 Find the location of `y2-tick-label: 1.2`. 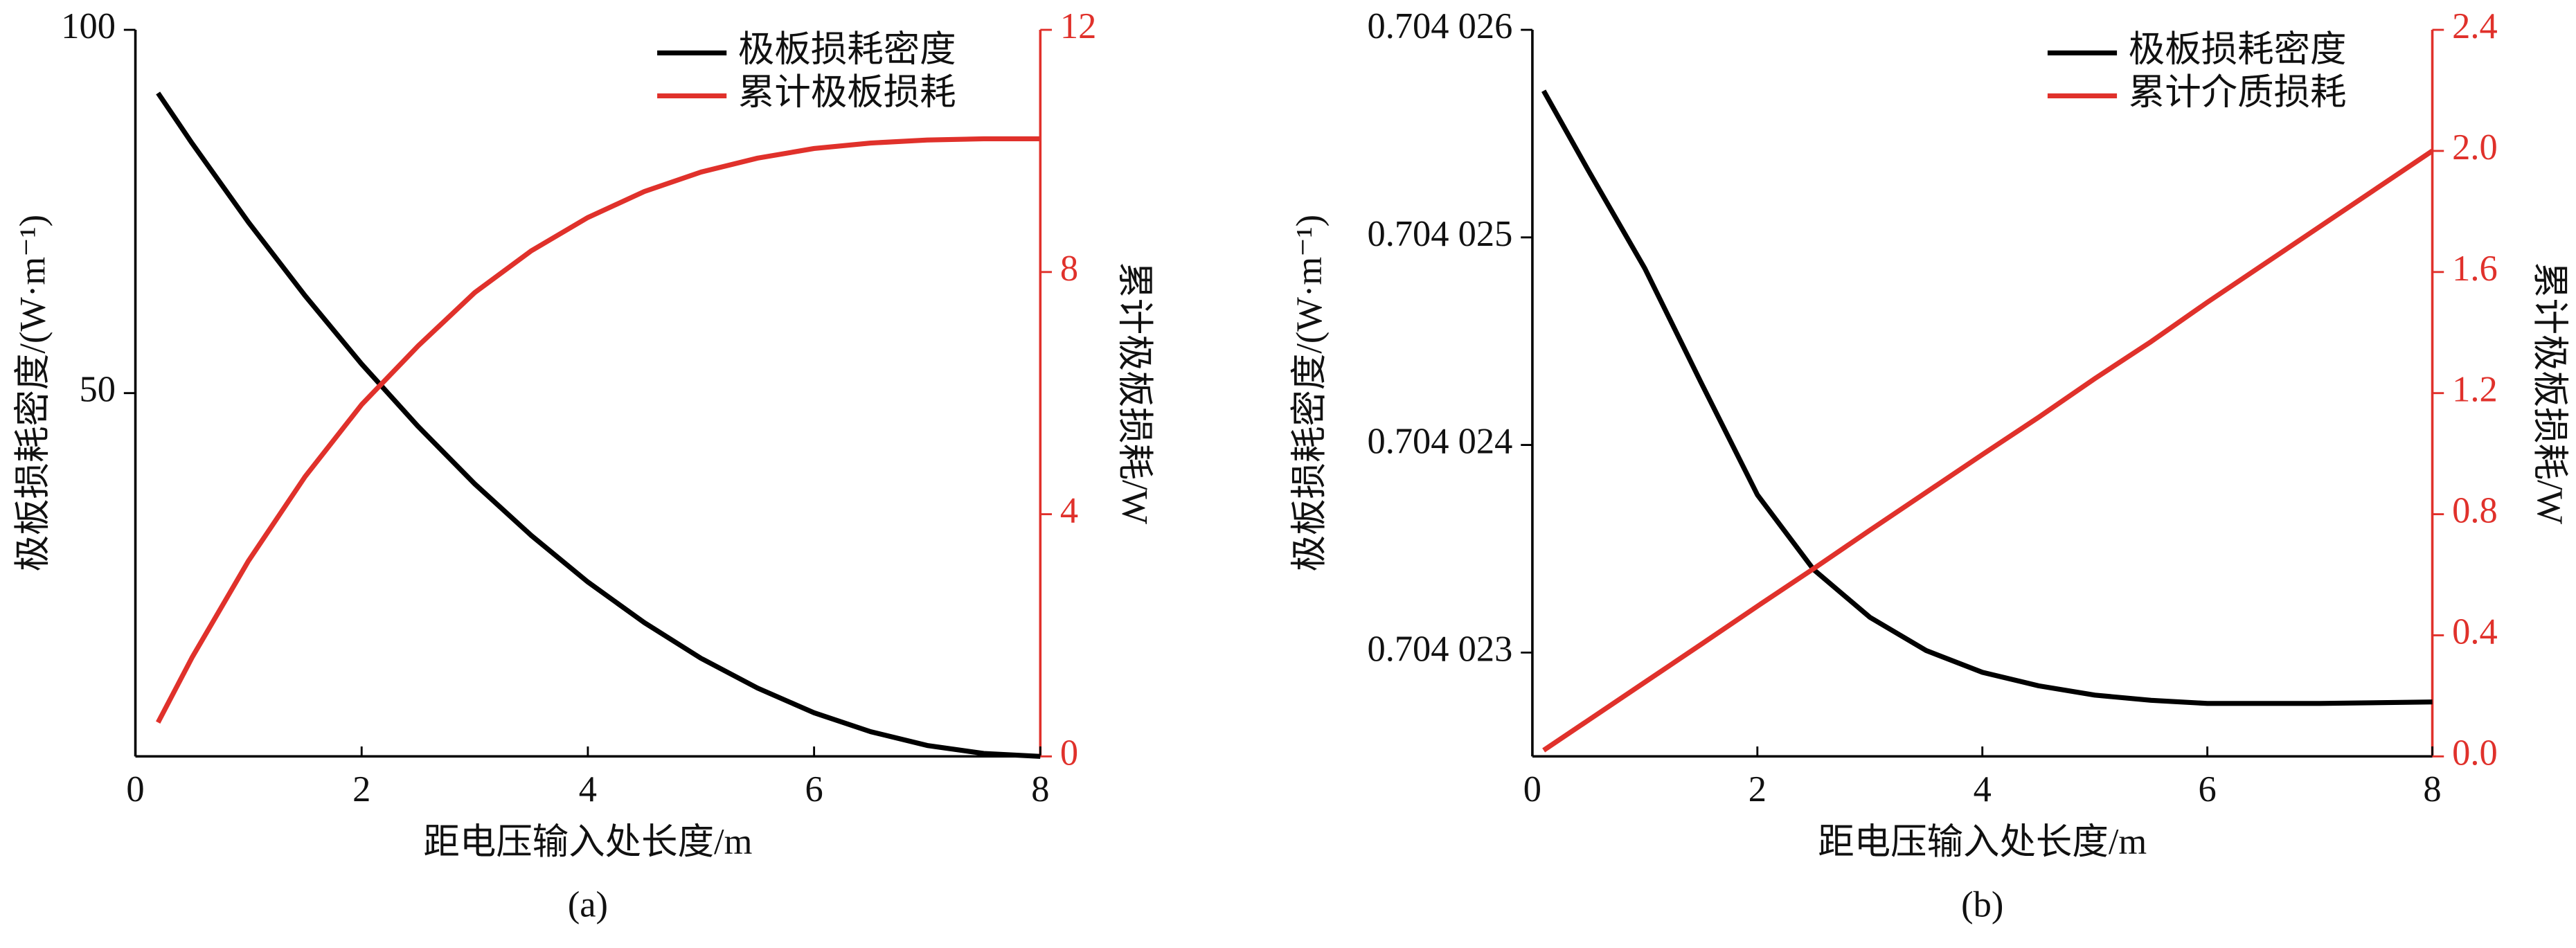

y2-tick-label: 1.2 is located at coordinates (2475, 390).